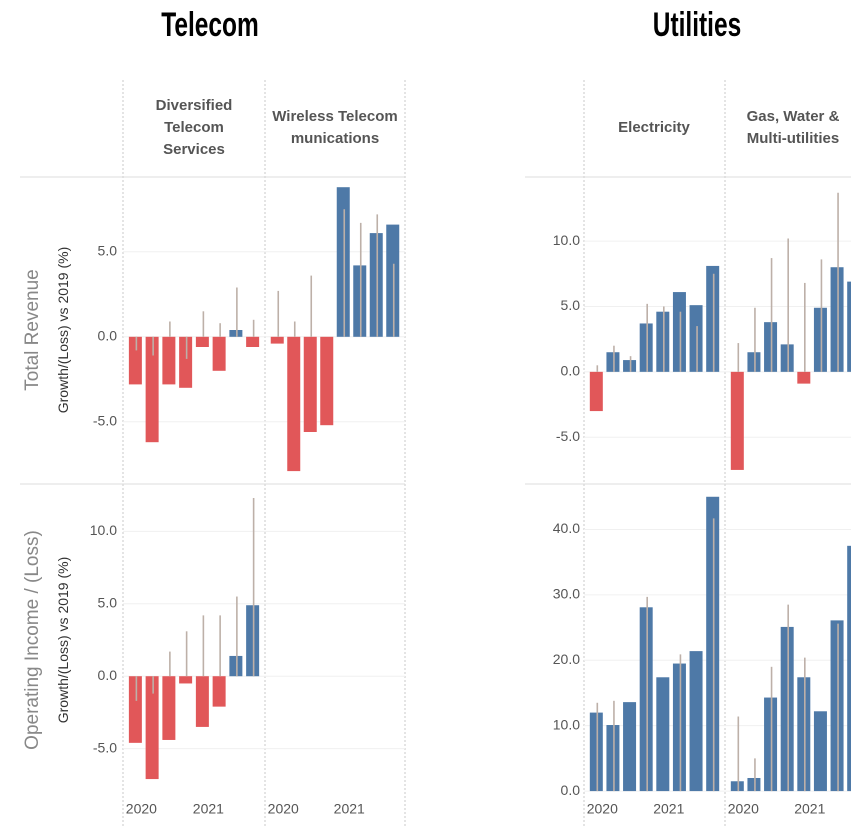  I want to click on column-title: Diversified Telecom Services, so click(194, 127).